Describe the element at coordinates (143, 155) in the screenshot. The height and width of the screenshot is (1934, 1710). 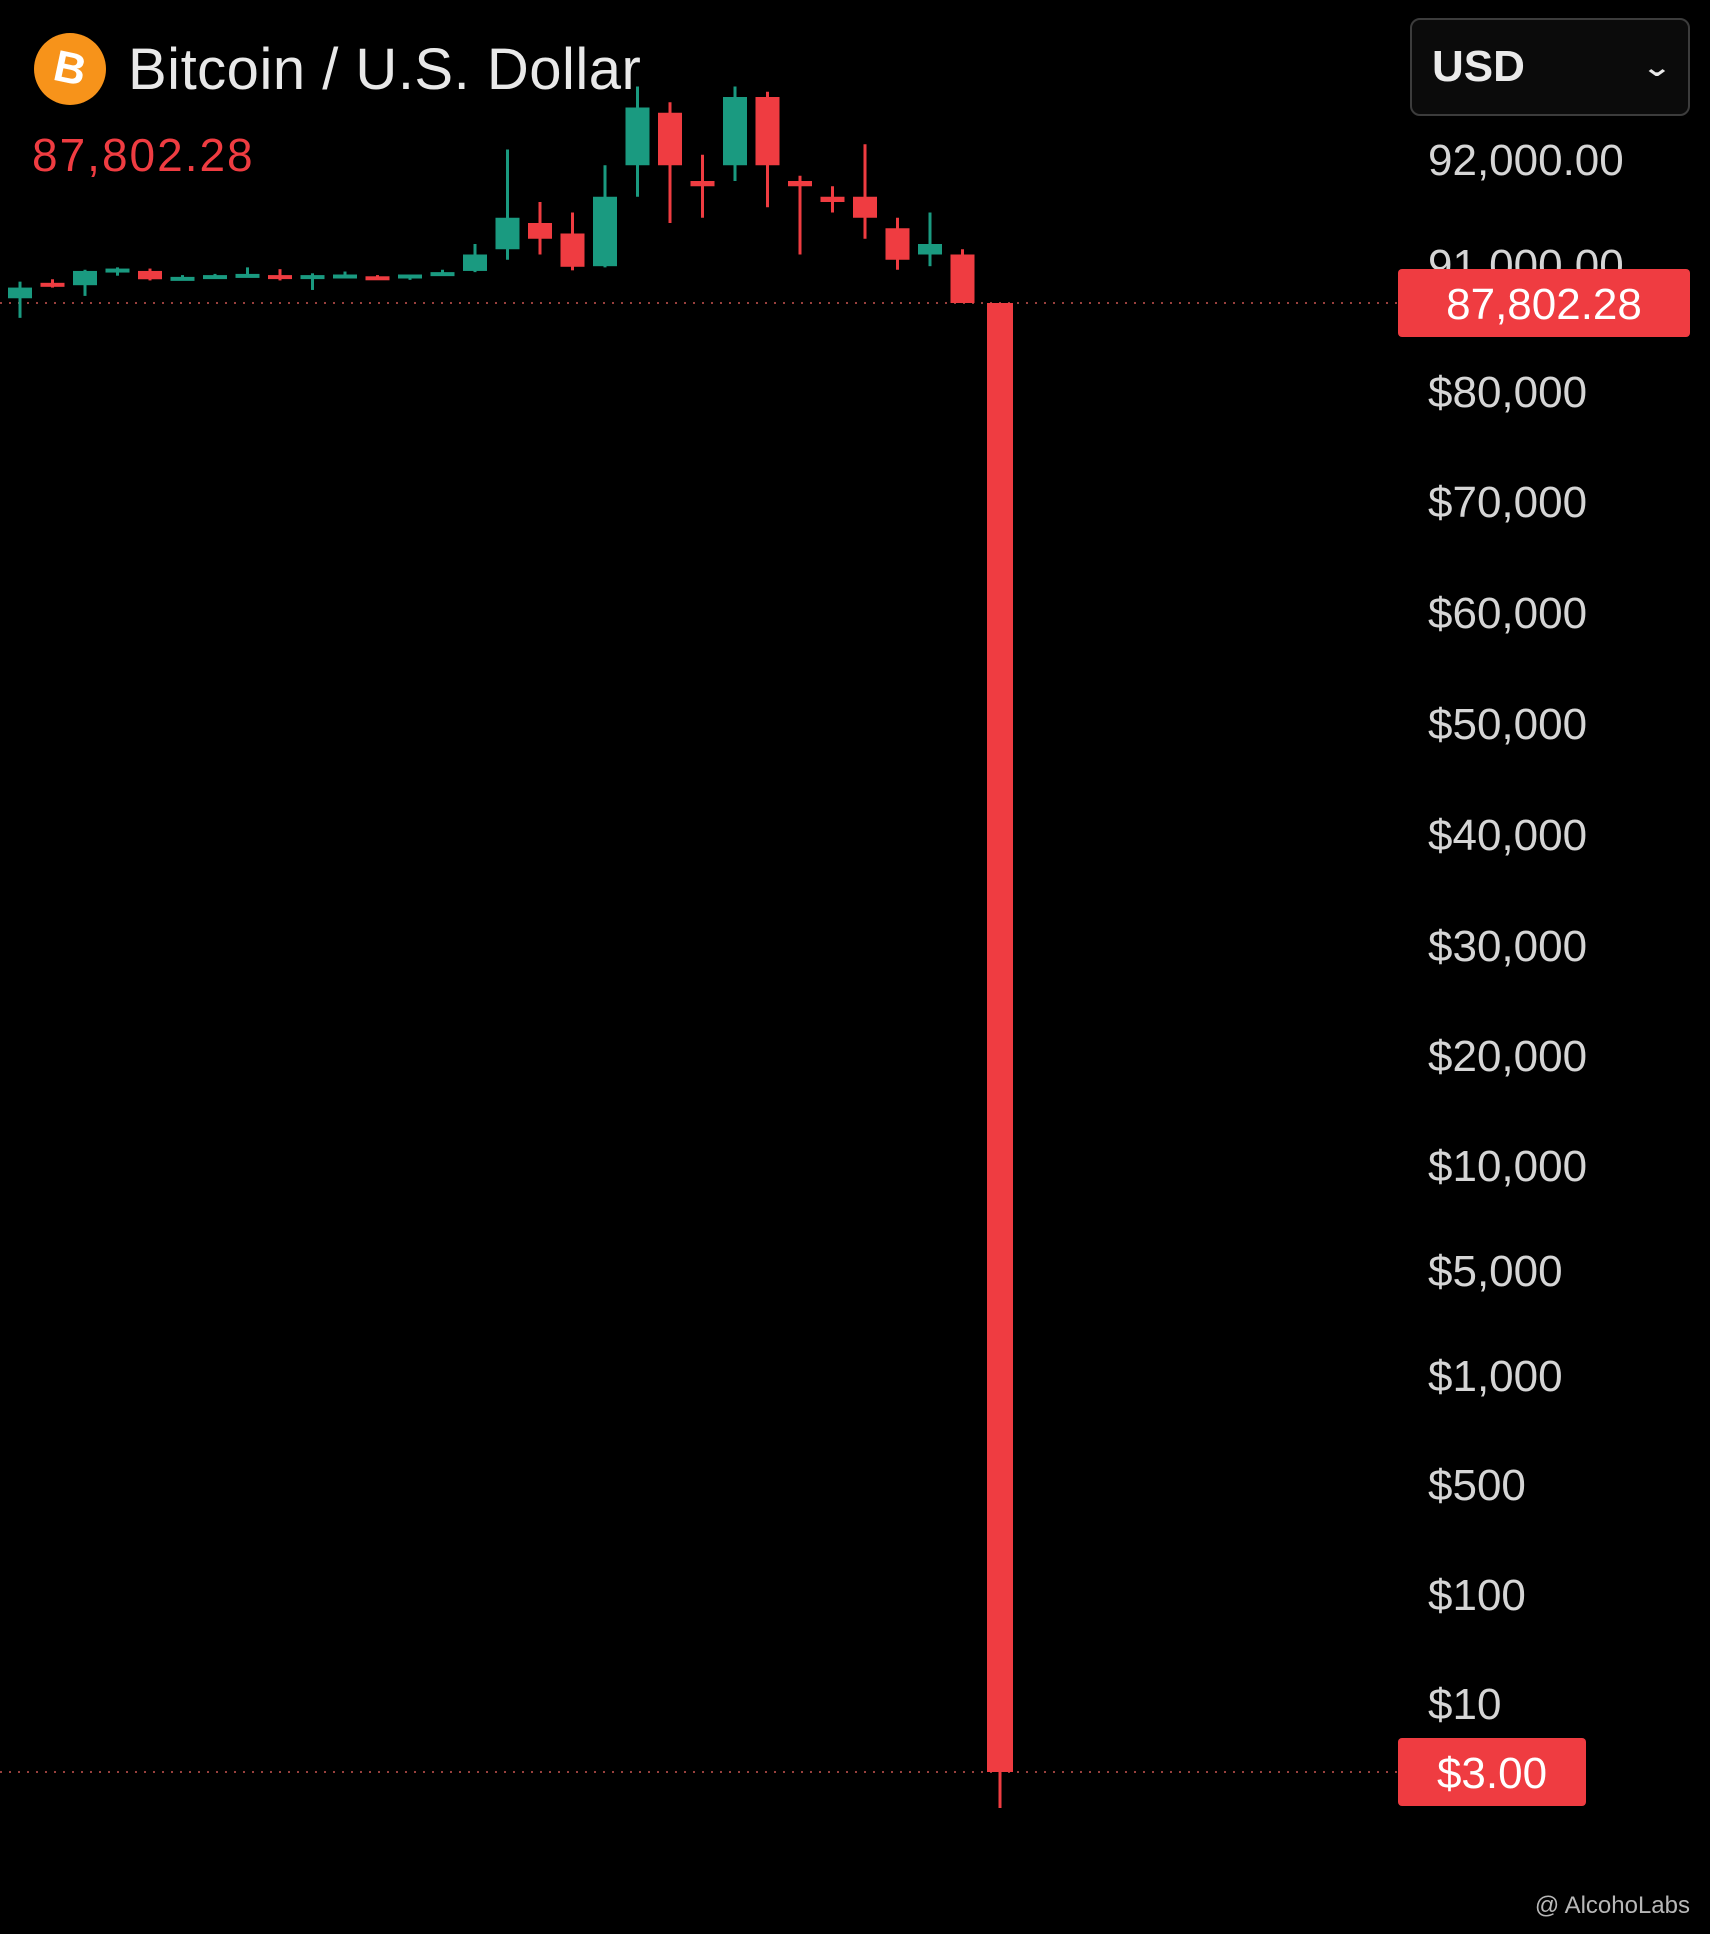
I see `last-price: 87,802.28` at that location.